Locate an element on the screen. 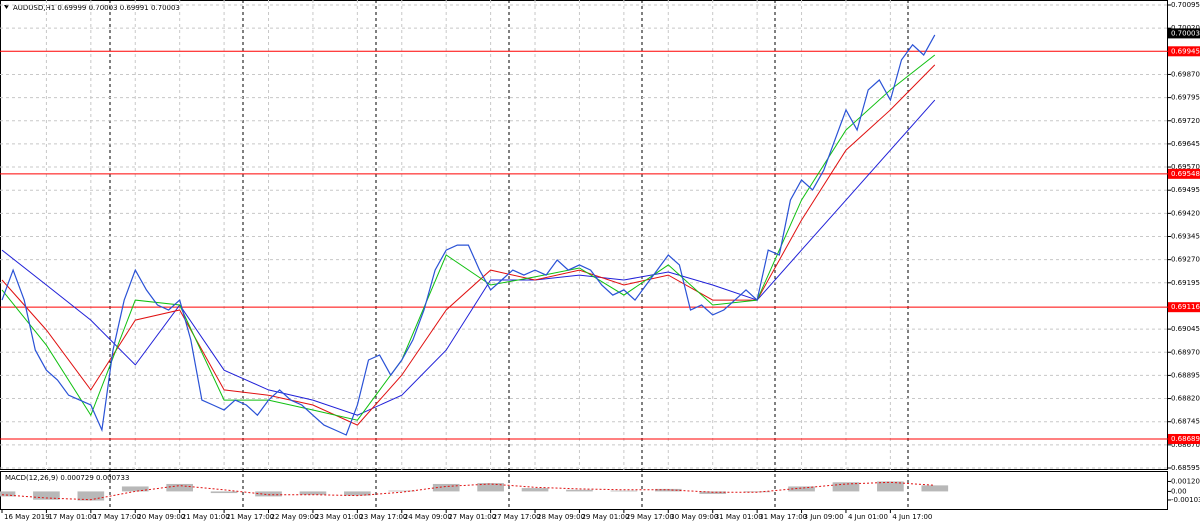 This screenshot has width=1200, height=523. last-price-box is located at coordinates (1184, 33).